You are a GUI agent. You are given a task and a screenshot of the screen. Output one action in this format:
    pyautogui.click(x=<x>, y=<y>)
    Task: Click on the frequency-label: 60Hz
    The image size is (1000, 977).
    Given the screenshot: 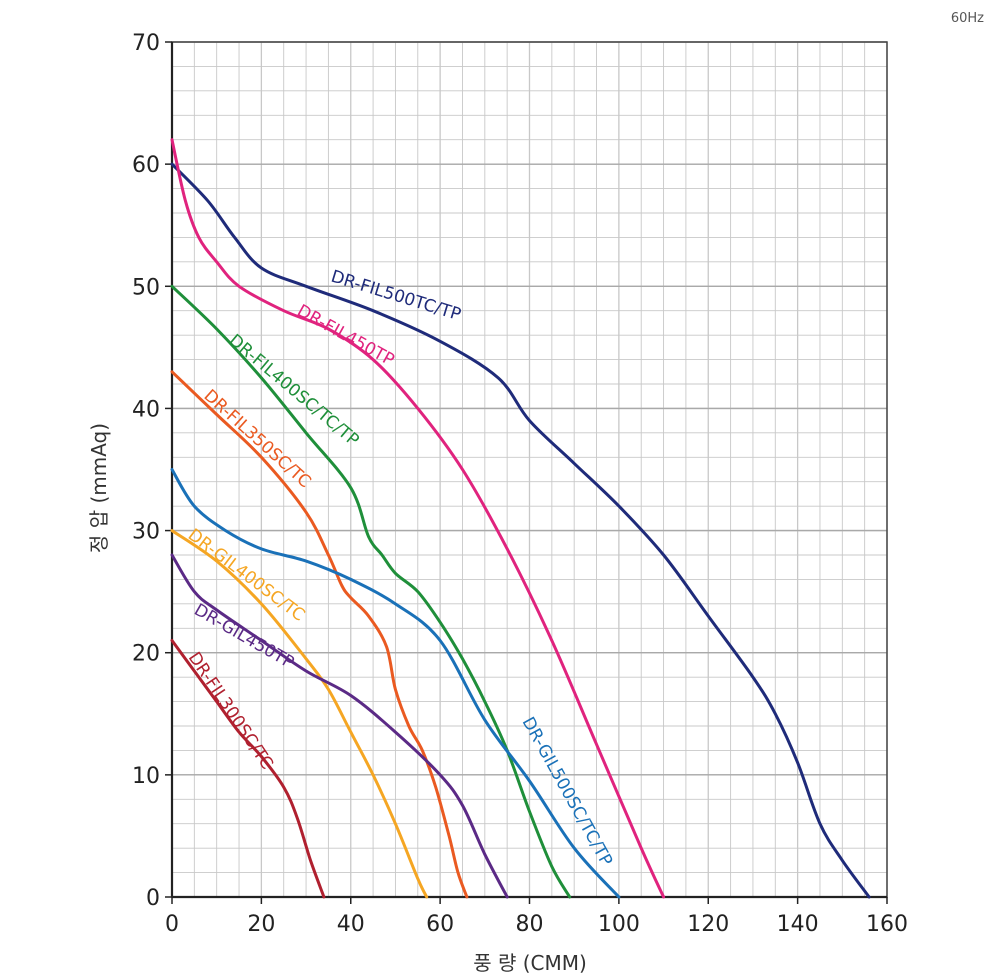 What is the action you would take?
    pyautogui.click(x=967, y=18)
    